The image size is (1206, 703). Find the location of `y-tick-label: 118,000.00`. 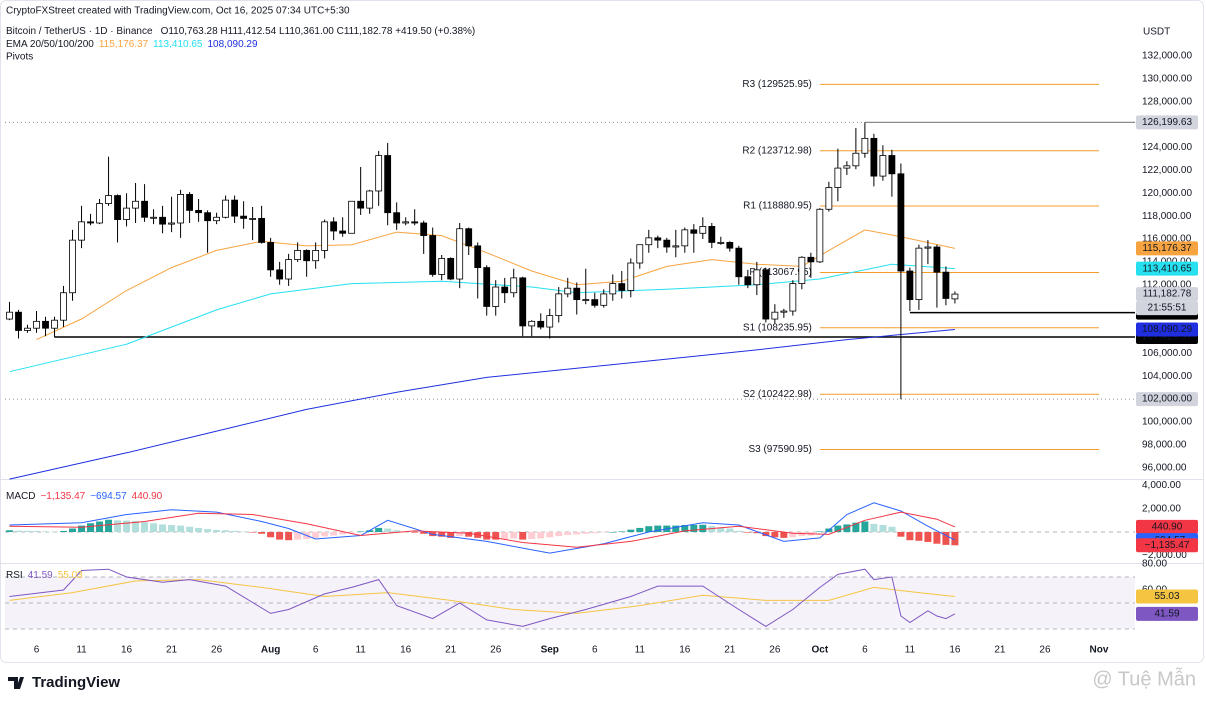

y-tick-label: 118,000.00 is located at coordinates (1167, 216).